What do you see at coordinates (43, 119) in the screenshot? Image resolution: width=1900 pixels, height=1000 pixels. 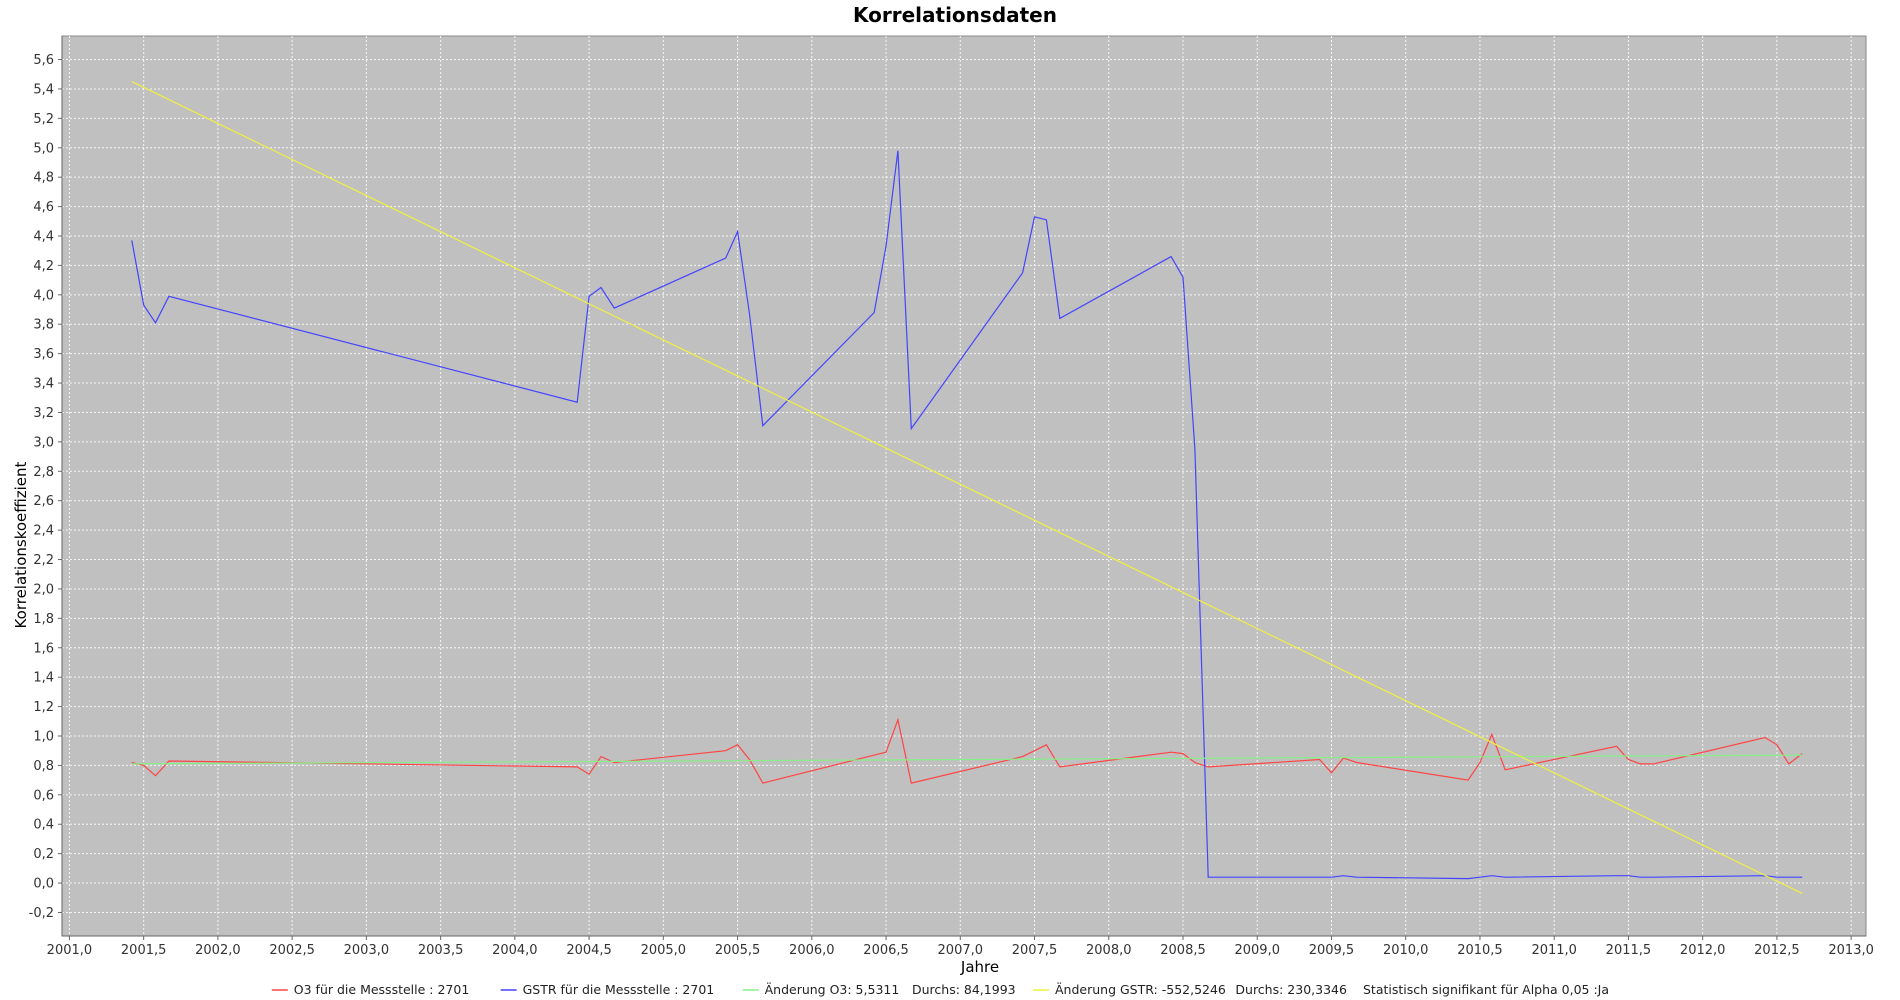 I see `y-tick-label: 5,2` at bounding box center [43, 119].